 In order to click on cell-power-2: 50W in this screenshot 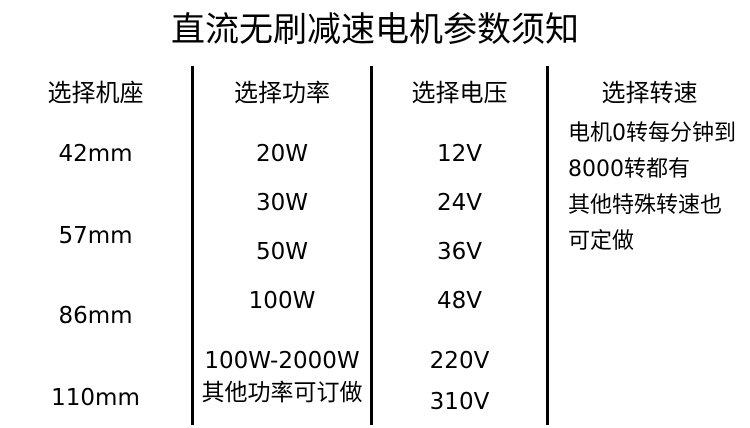, I will do `click(281, 252)`.